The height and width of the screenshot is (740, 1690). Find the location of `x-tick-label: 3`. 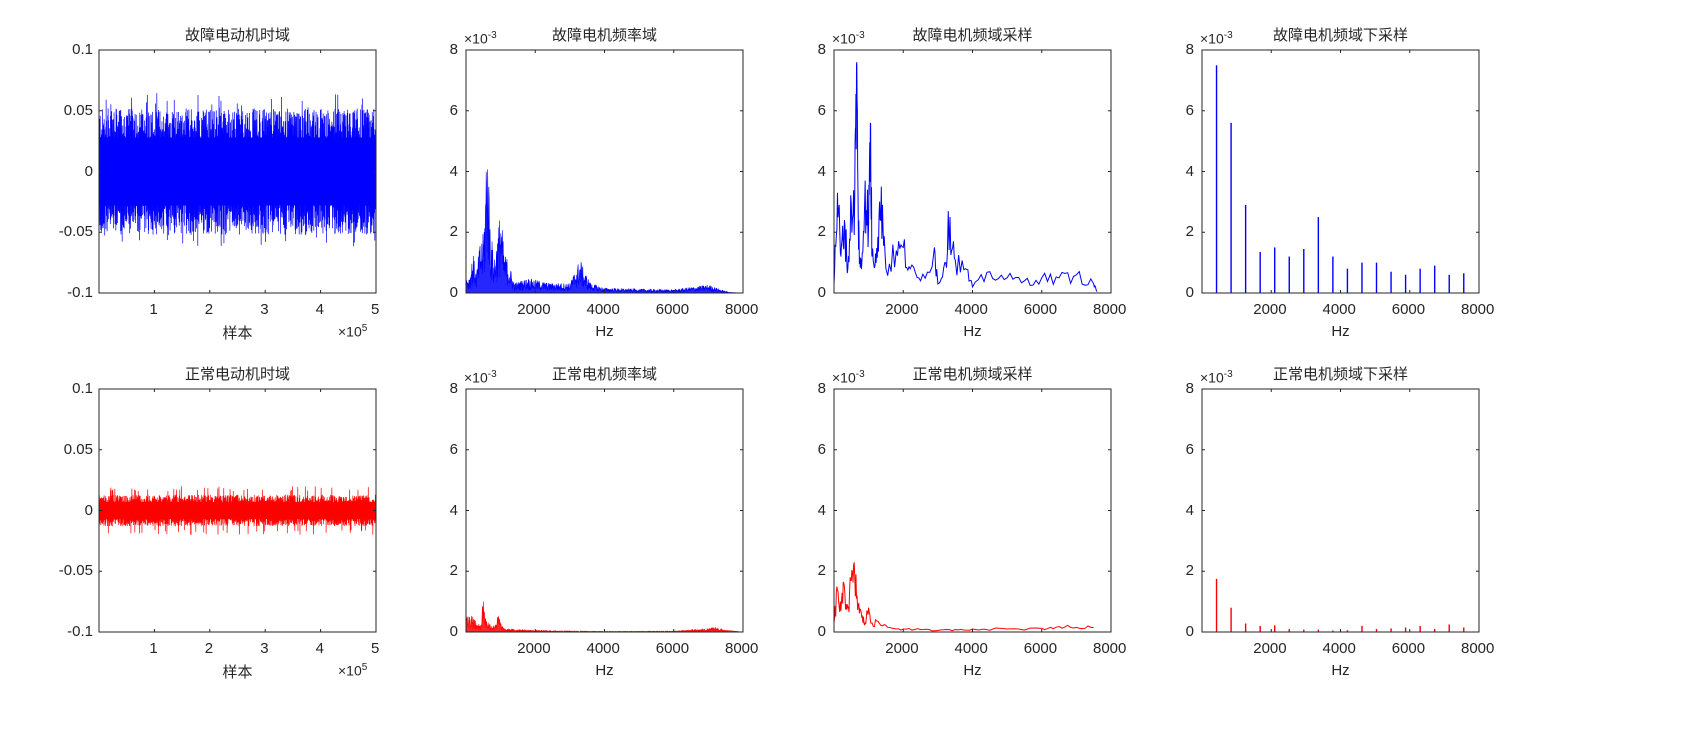

x-tick-label: 3 is located at coordinates (264, 648).